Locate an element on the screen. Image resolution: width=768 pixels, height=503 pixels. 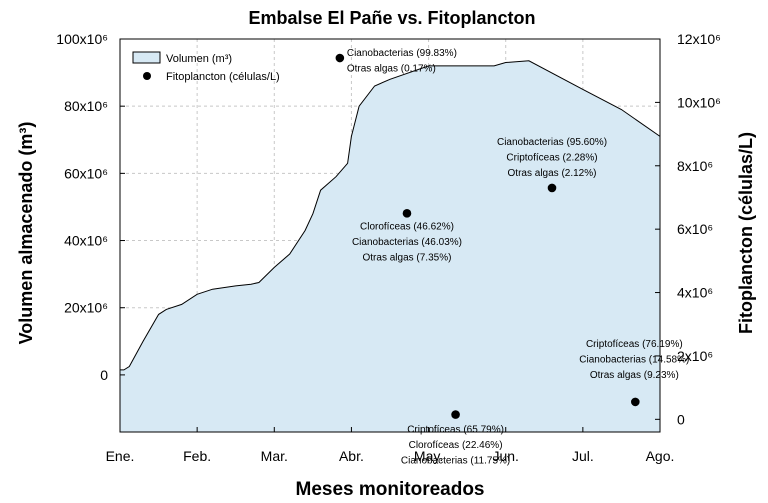
point-annotation: Cianobacterias (99.83%) is located at coordinates (402, 53).